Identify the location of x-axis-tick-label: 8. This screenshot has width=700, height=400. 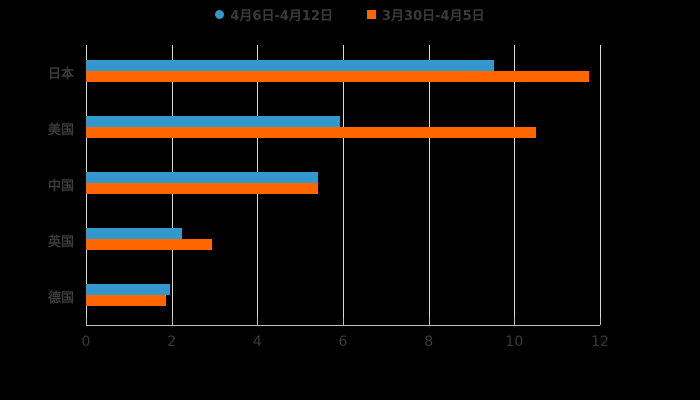
(429, 342).